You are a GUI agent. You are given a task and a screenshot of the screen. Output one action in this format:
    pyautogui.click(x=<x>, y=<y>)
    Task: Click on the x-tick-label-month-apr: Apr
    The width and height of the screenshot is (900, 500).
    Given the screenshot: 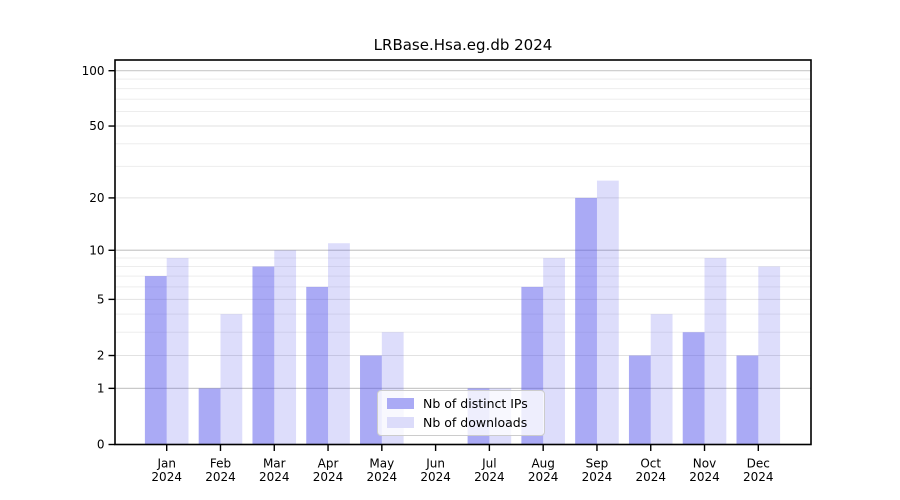 What is the action you would take?
    pyautogui.click(x=328, y=464)
    